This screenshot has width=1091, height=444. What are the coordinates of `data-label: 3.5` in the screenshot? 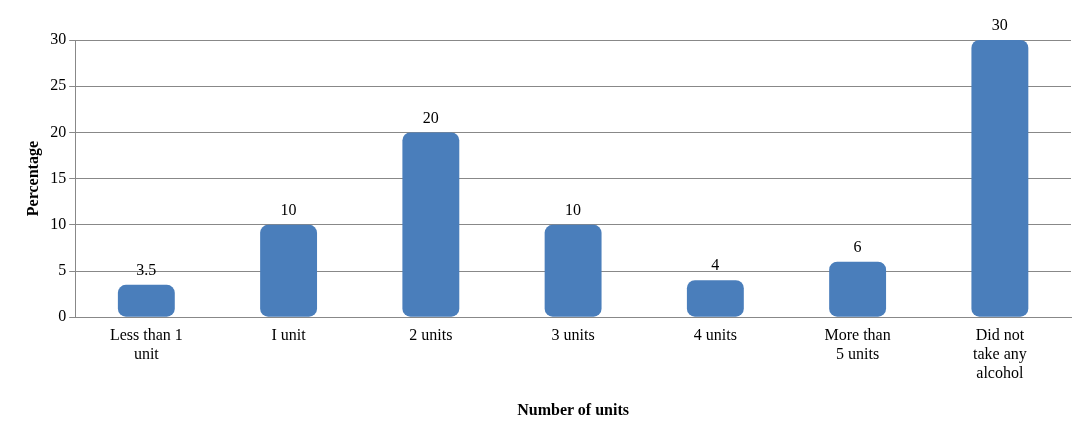 It's located at (146, 270).